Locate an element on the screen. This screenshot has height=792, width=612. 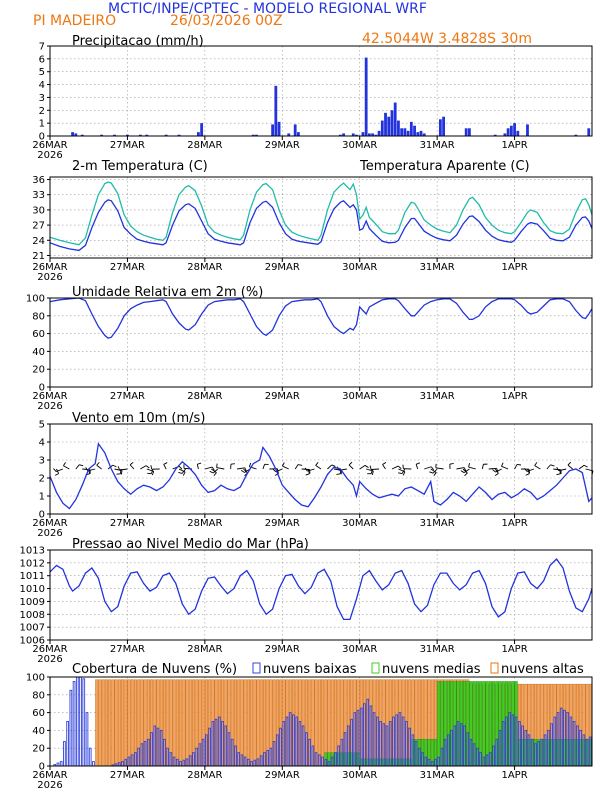
precip-xtick-label: 28MAR is located at coordinates (204, 145).